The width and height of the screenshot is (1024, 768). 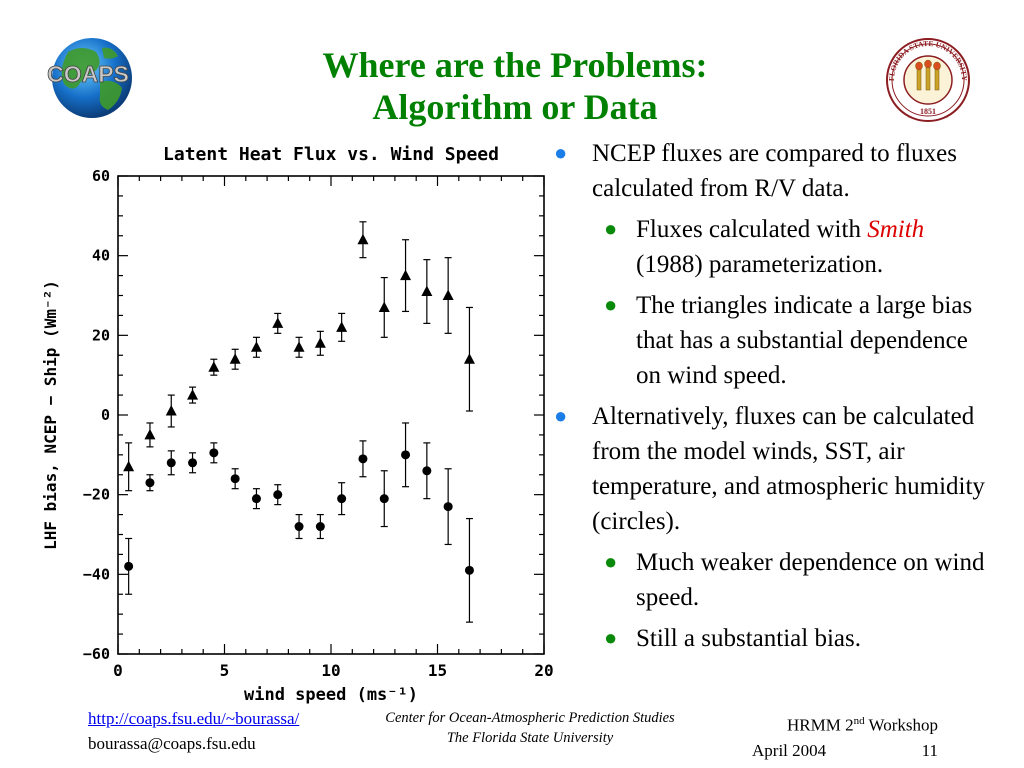 What do you see at coordinates (929, 750) in the screenshot?
I see `slide-number: 11` at bounding box center [929, 750].